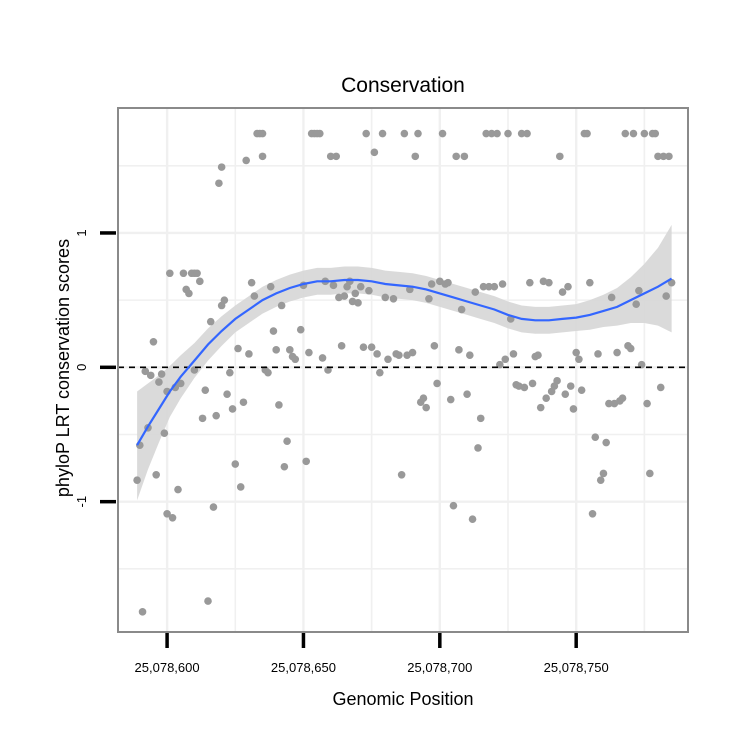 The image size is (750, 750). What do you see at coordinates (81, 232) in the screenshot?
I see `y-tick-label: 1` at bounding box center [81, 232].